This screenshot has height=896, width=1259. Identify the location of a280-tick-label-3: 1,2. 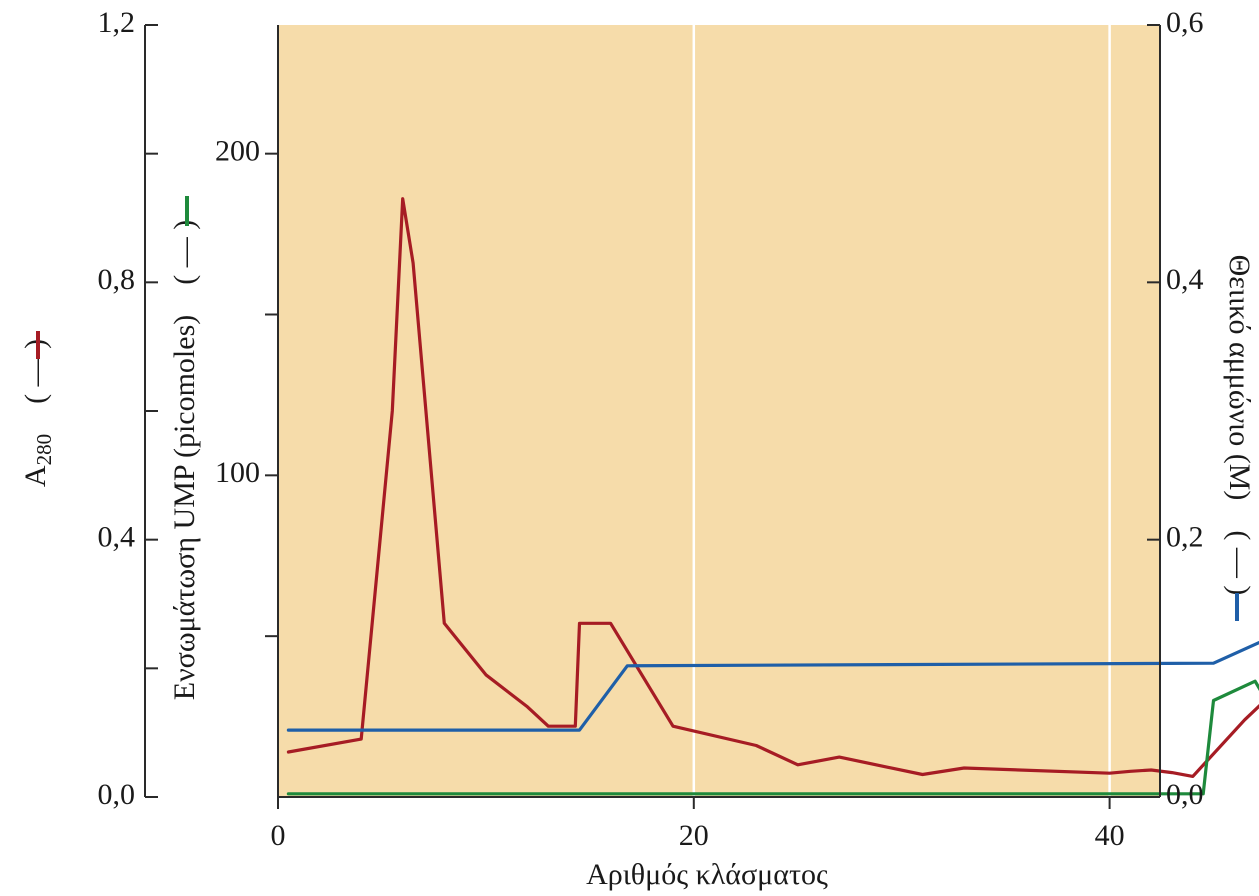
(117, 22).